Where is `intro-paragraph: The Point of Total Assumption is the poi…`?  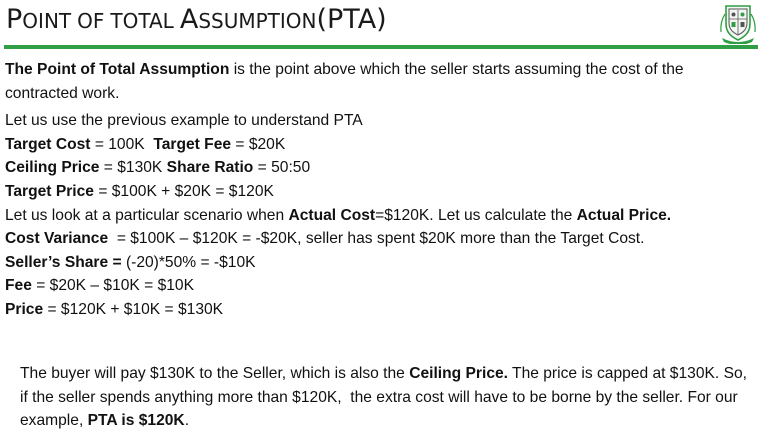
intro-paragraph: The Point of Total Assumption is the poi… is located at coordinates (344, 81).